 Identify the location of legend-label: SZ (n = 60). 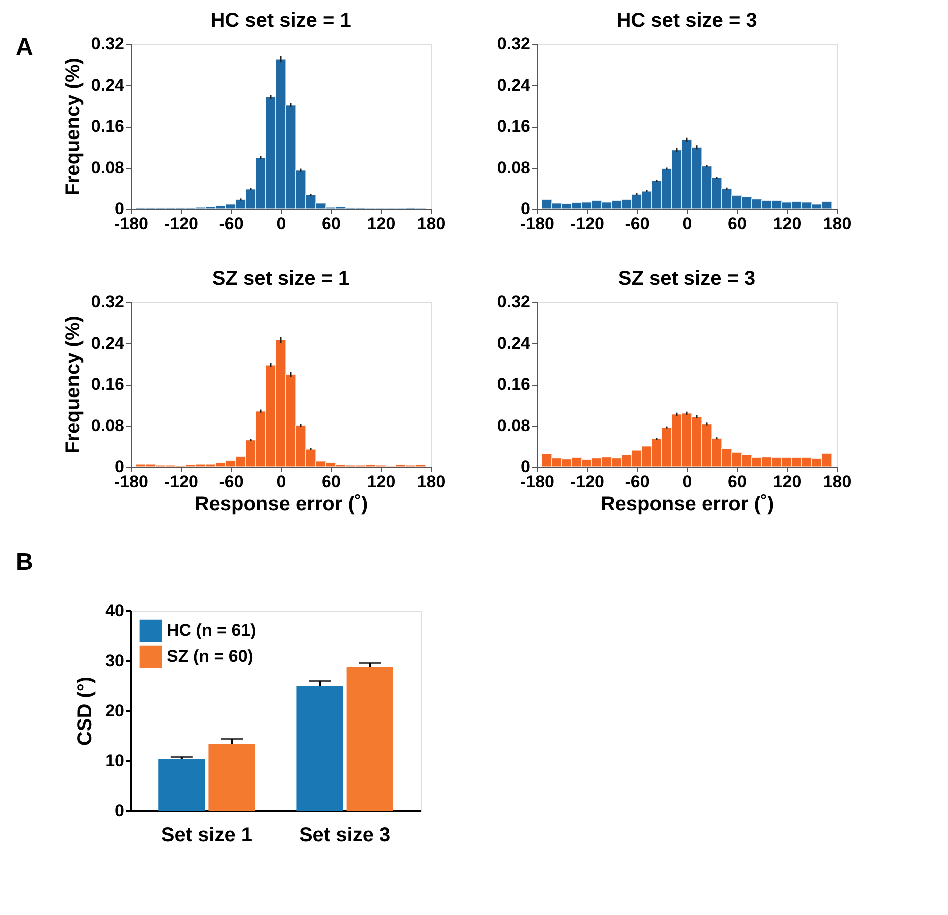
(210, 656).